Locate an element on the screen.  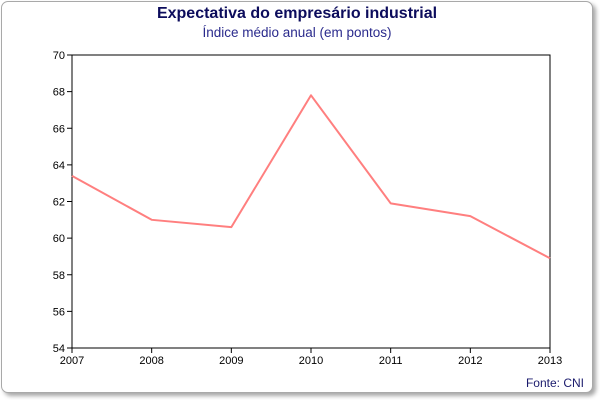
x-tick-label: 2011 is located at coordinates (391, 361).